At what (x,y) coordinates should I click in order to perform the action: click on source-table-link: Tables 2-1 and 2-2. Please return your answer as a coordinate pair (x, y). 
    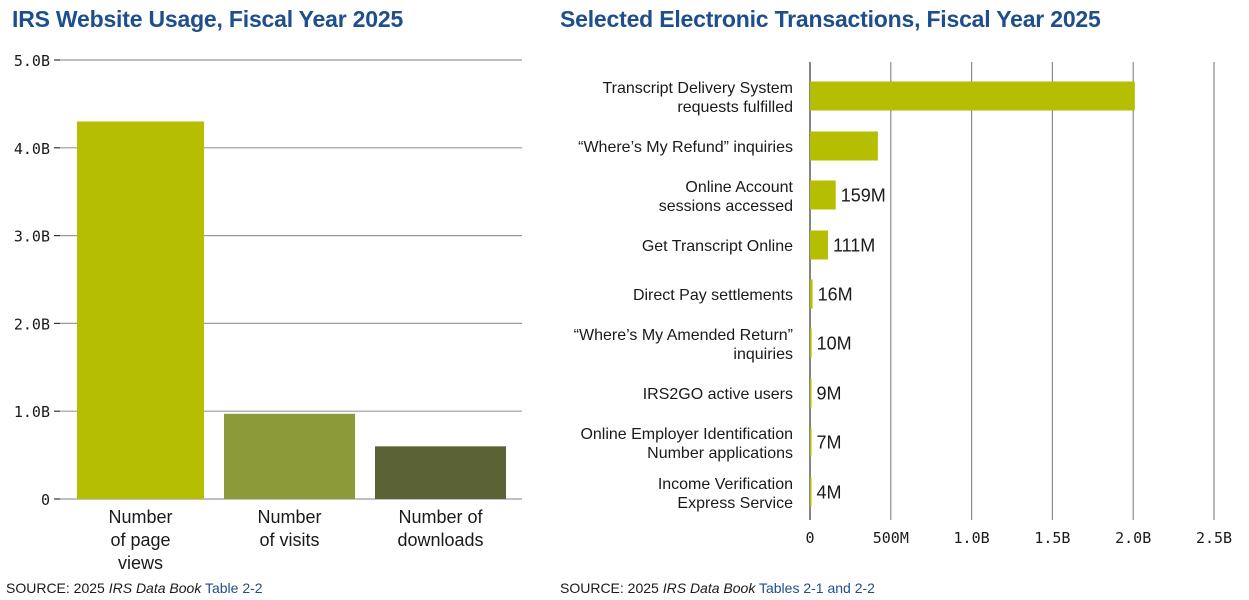
    Looking at the image, I should click on (816, 588).